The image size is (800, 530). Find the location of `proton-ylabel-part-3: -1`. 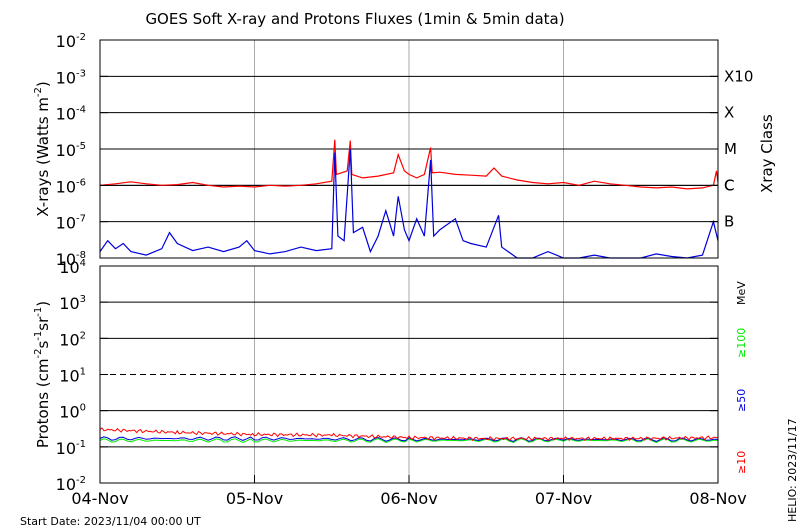

proton-ylabel-part-3: -1 is located at coordinates (38, 336).